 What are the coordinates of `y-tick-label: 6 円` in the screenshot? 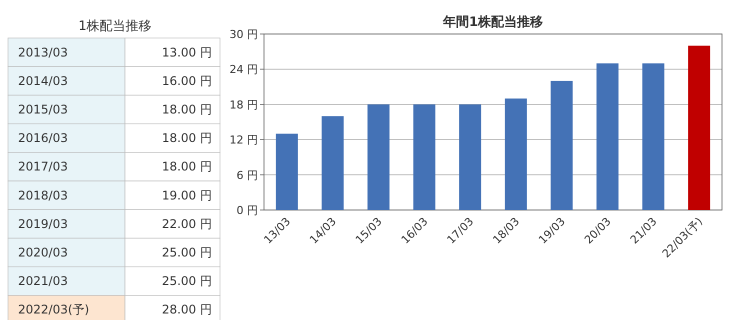 It's located at (247, 175).